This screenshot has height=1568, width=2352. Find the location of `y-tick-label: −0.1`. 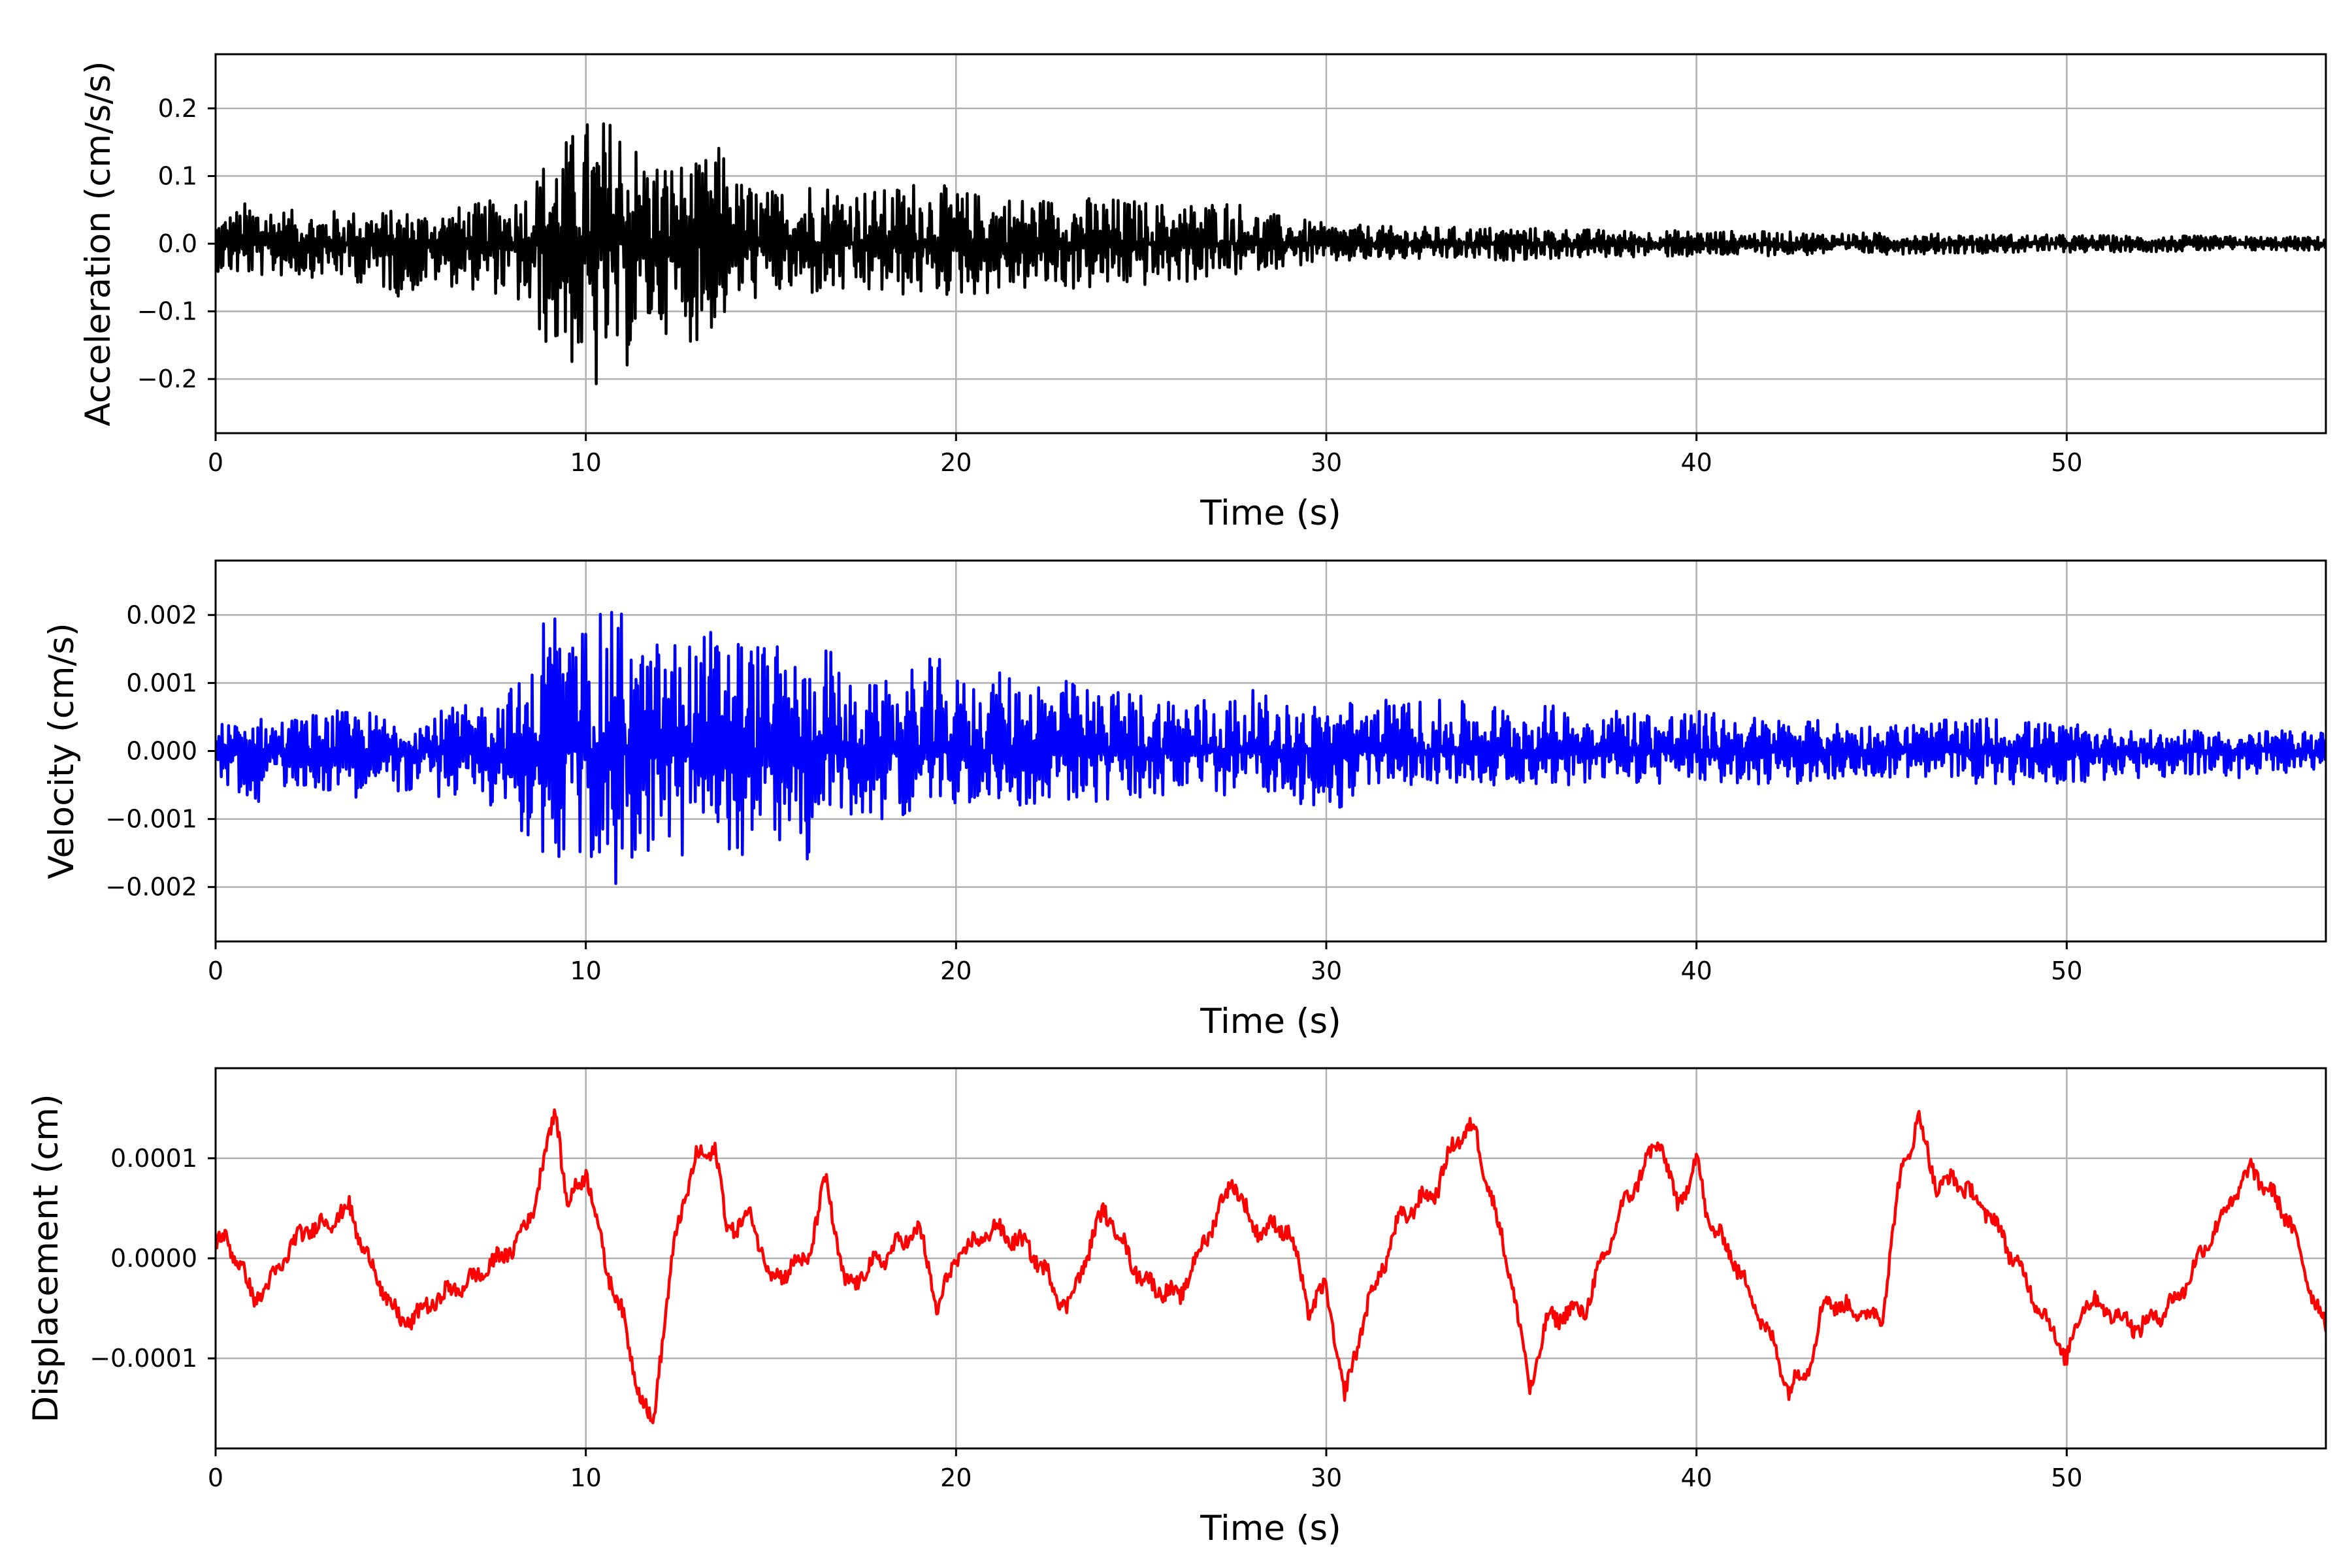

y-tick-label: −0.1 is located at coordinates (167, 311).